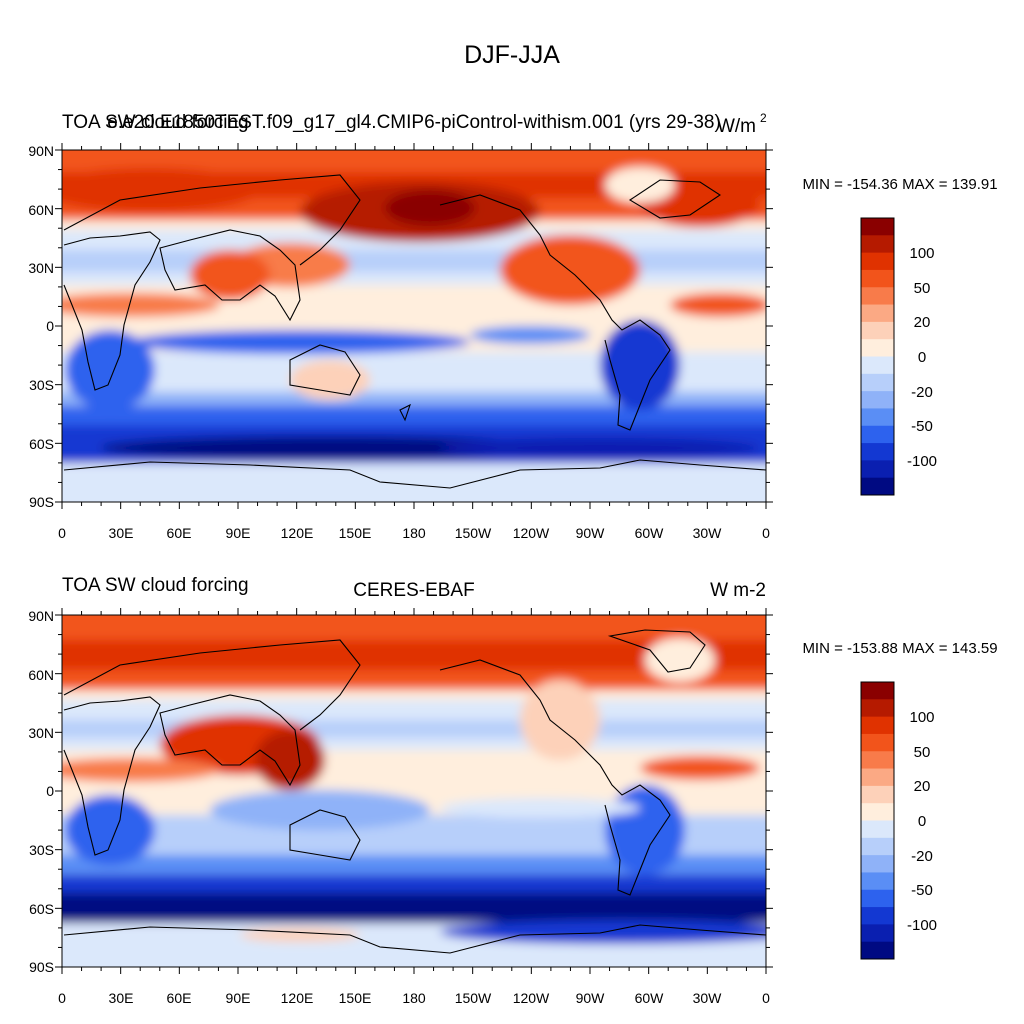  I want to click on panel-obs-left-title: TOA SW cloud forcing, so click(155, 585).